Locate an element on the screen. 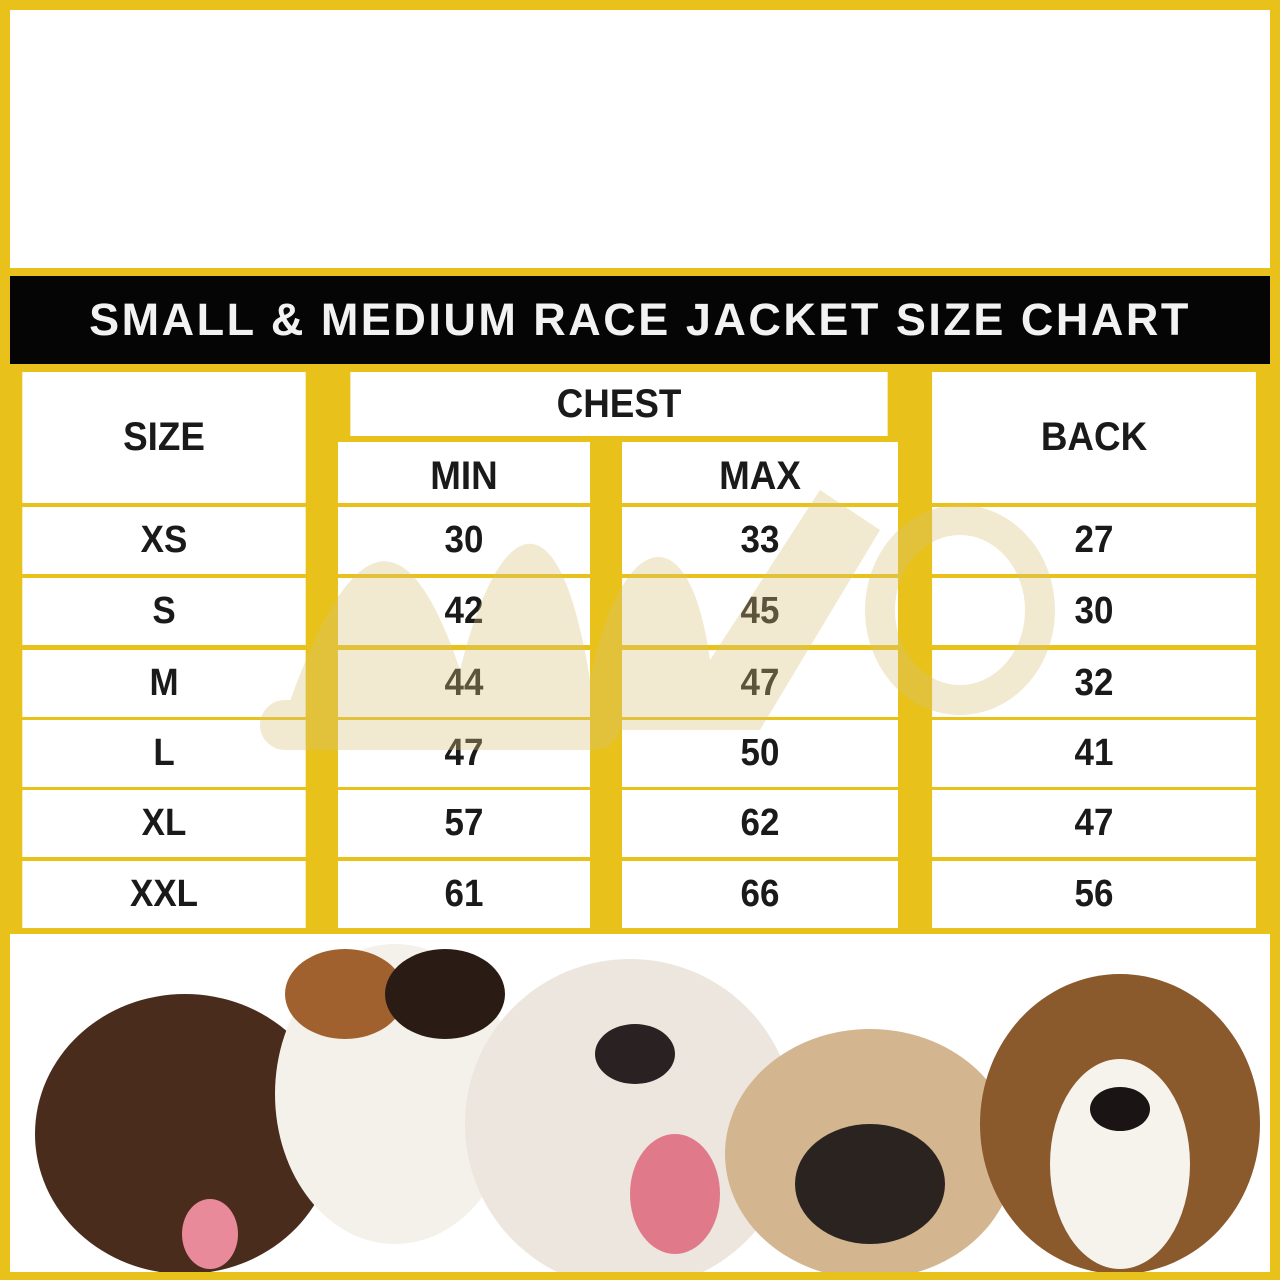 Image resolution: width=1280 pixels, height=1280 pixels. cell-min: 47 is located at coordinates (464, 753).